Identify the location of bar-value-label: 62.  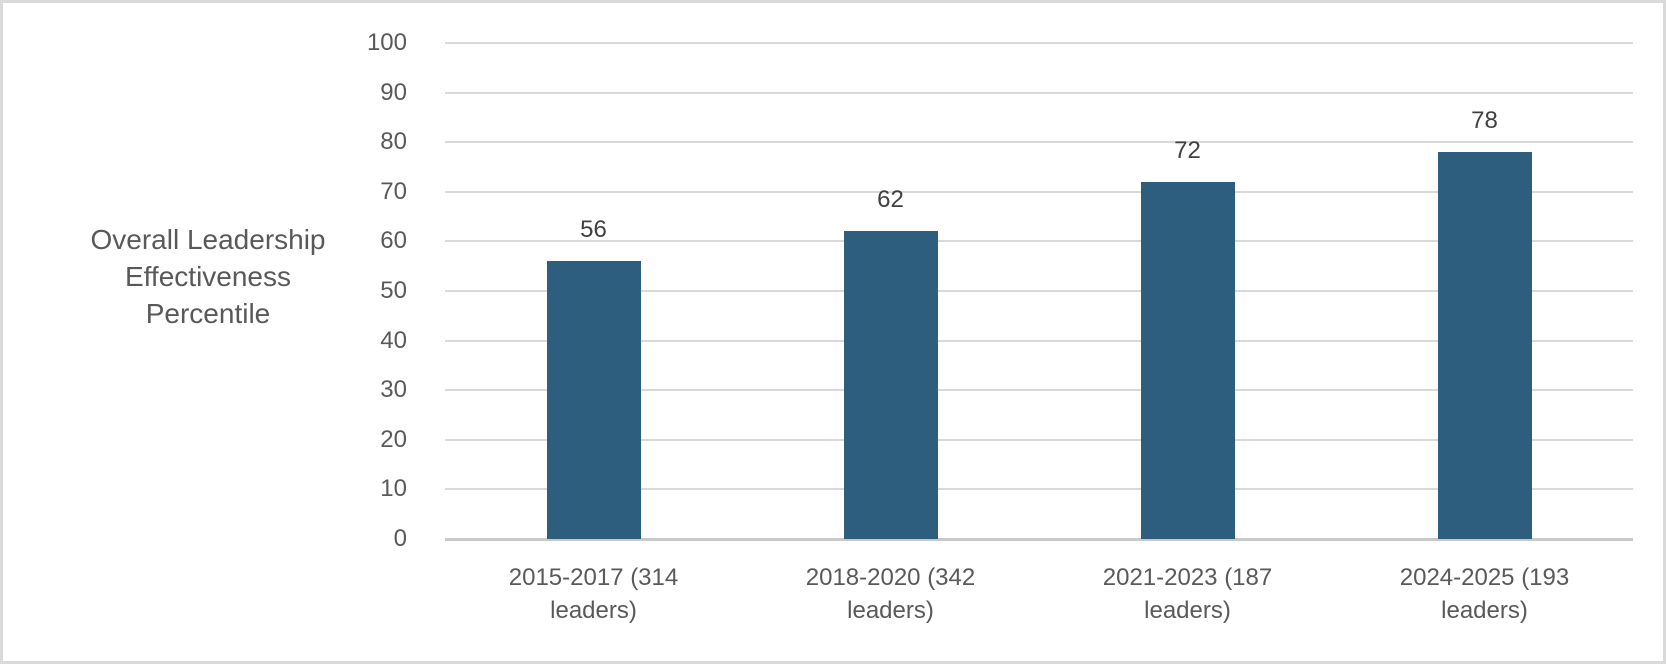
(890, 200).